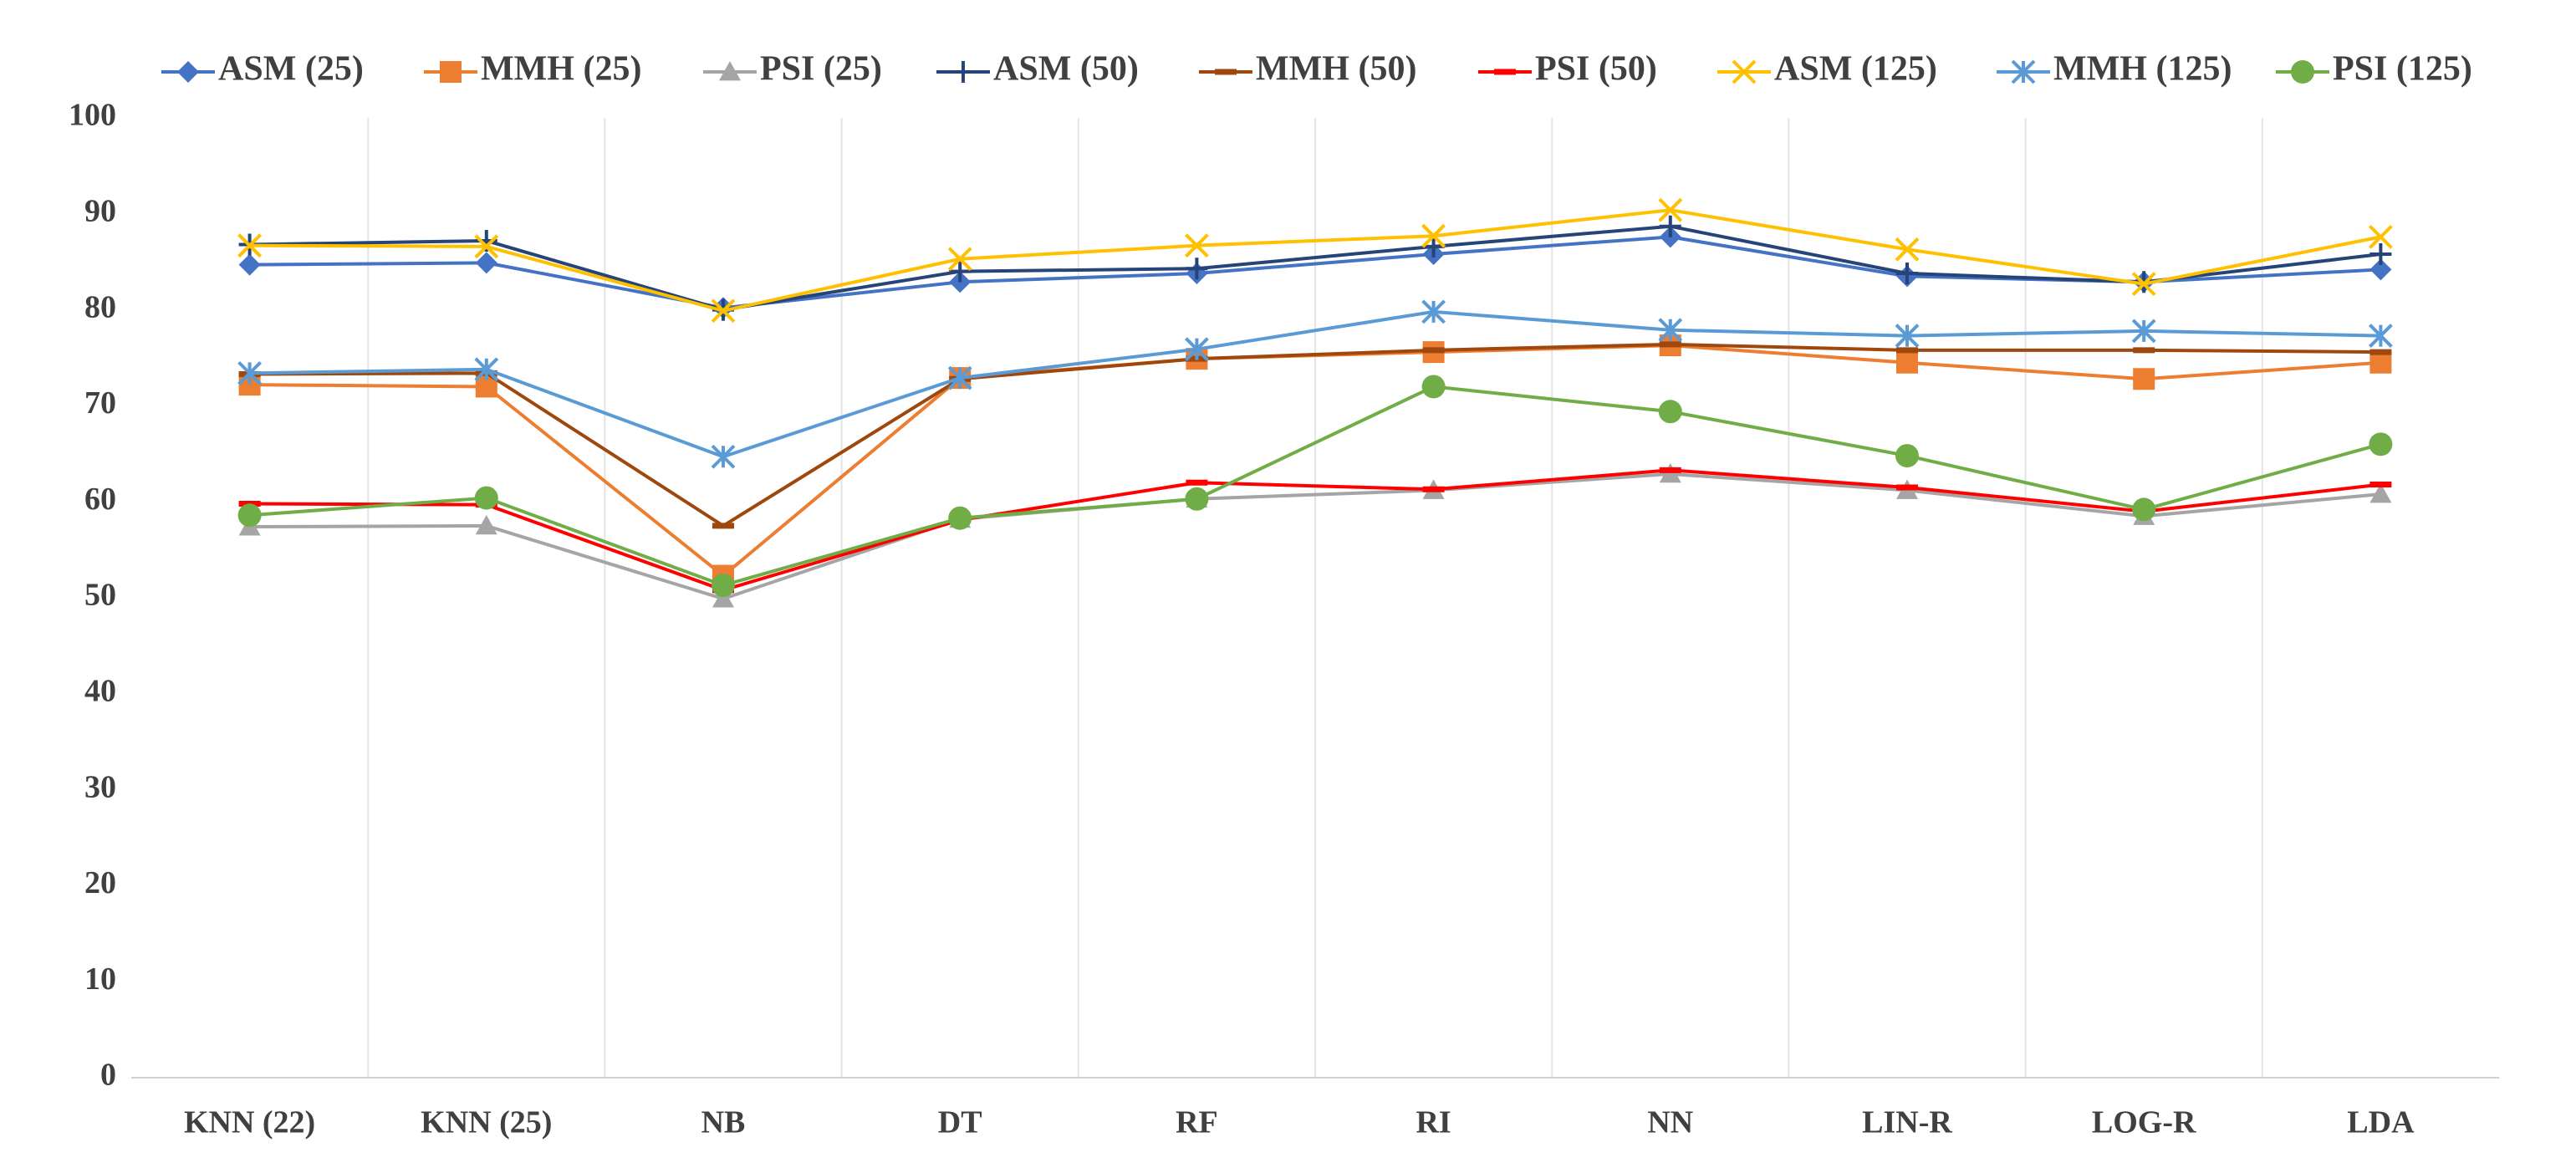 The width and height of the screenshot is (2576, 1168). Describe the element at coordinates (1336, 69) in the screenshot. I see `legend-label: MMH (50)` at that location.